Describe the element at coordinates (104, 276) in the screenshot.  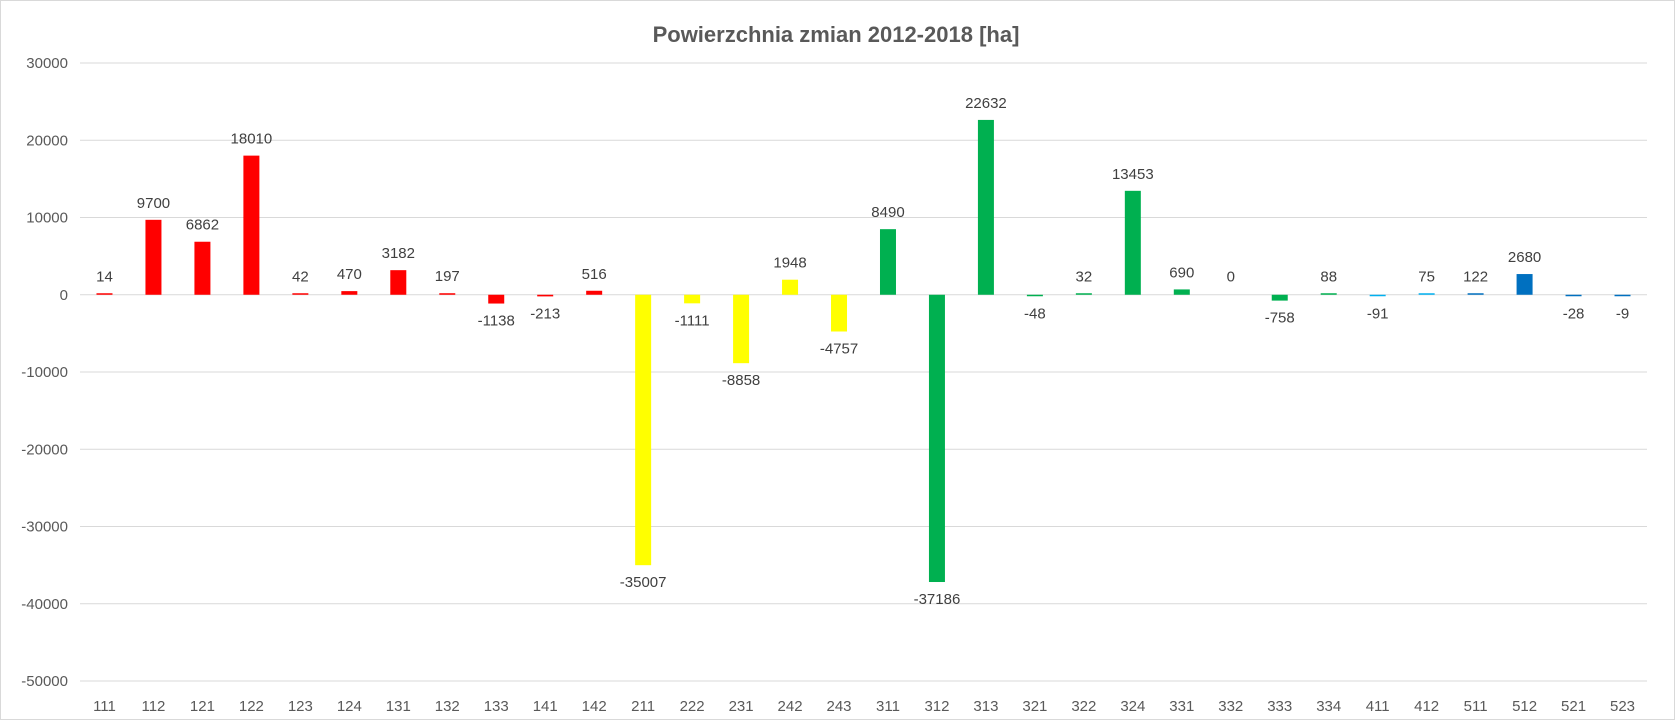
I see `data-label: 14` at that location.